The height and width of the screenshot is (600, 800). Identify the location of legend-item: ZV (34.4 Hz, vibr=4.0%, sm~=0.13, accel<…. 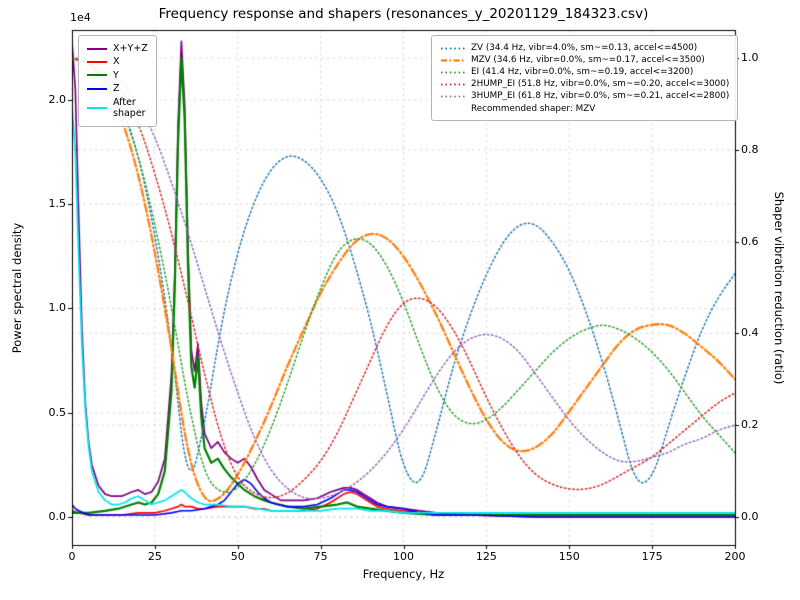
(584, 48).